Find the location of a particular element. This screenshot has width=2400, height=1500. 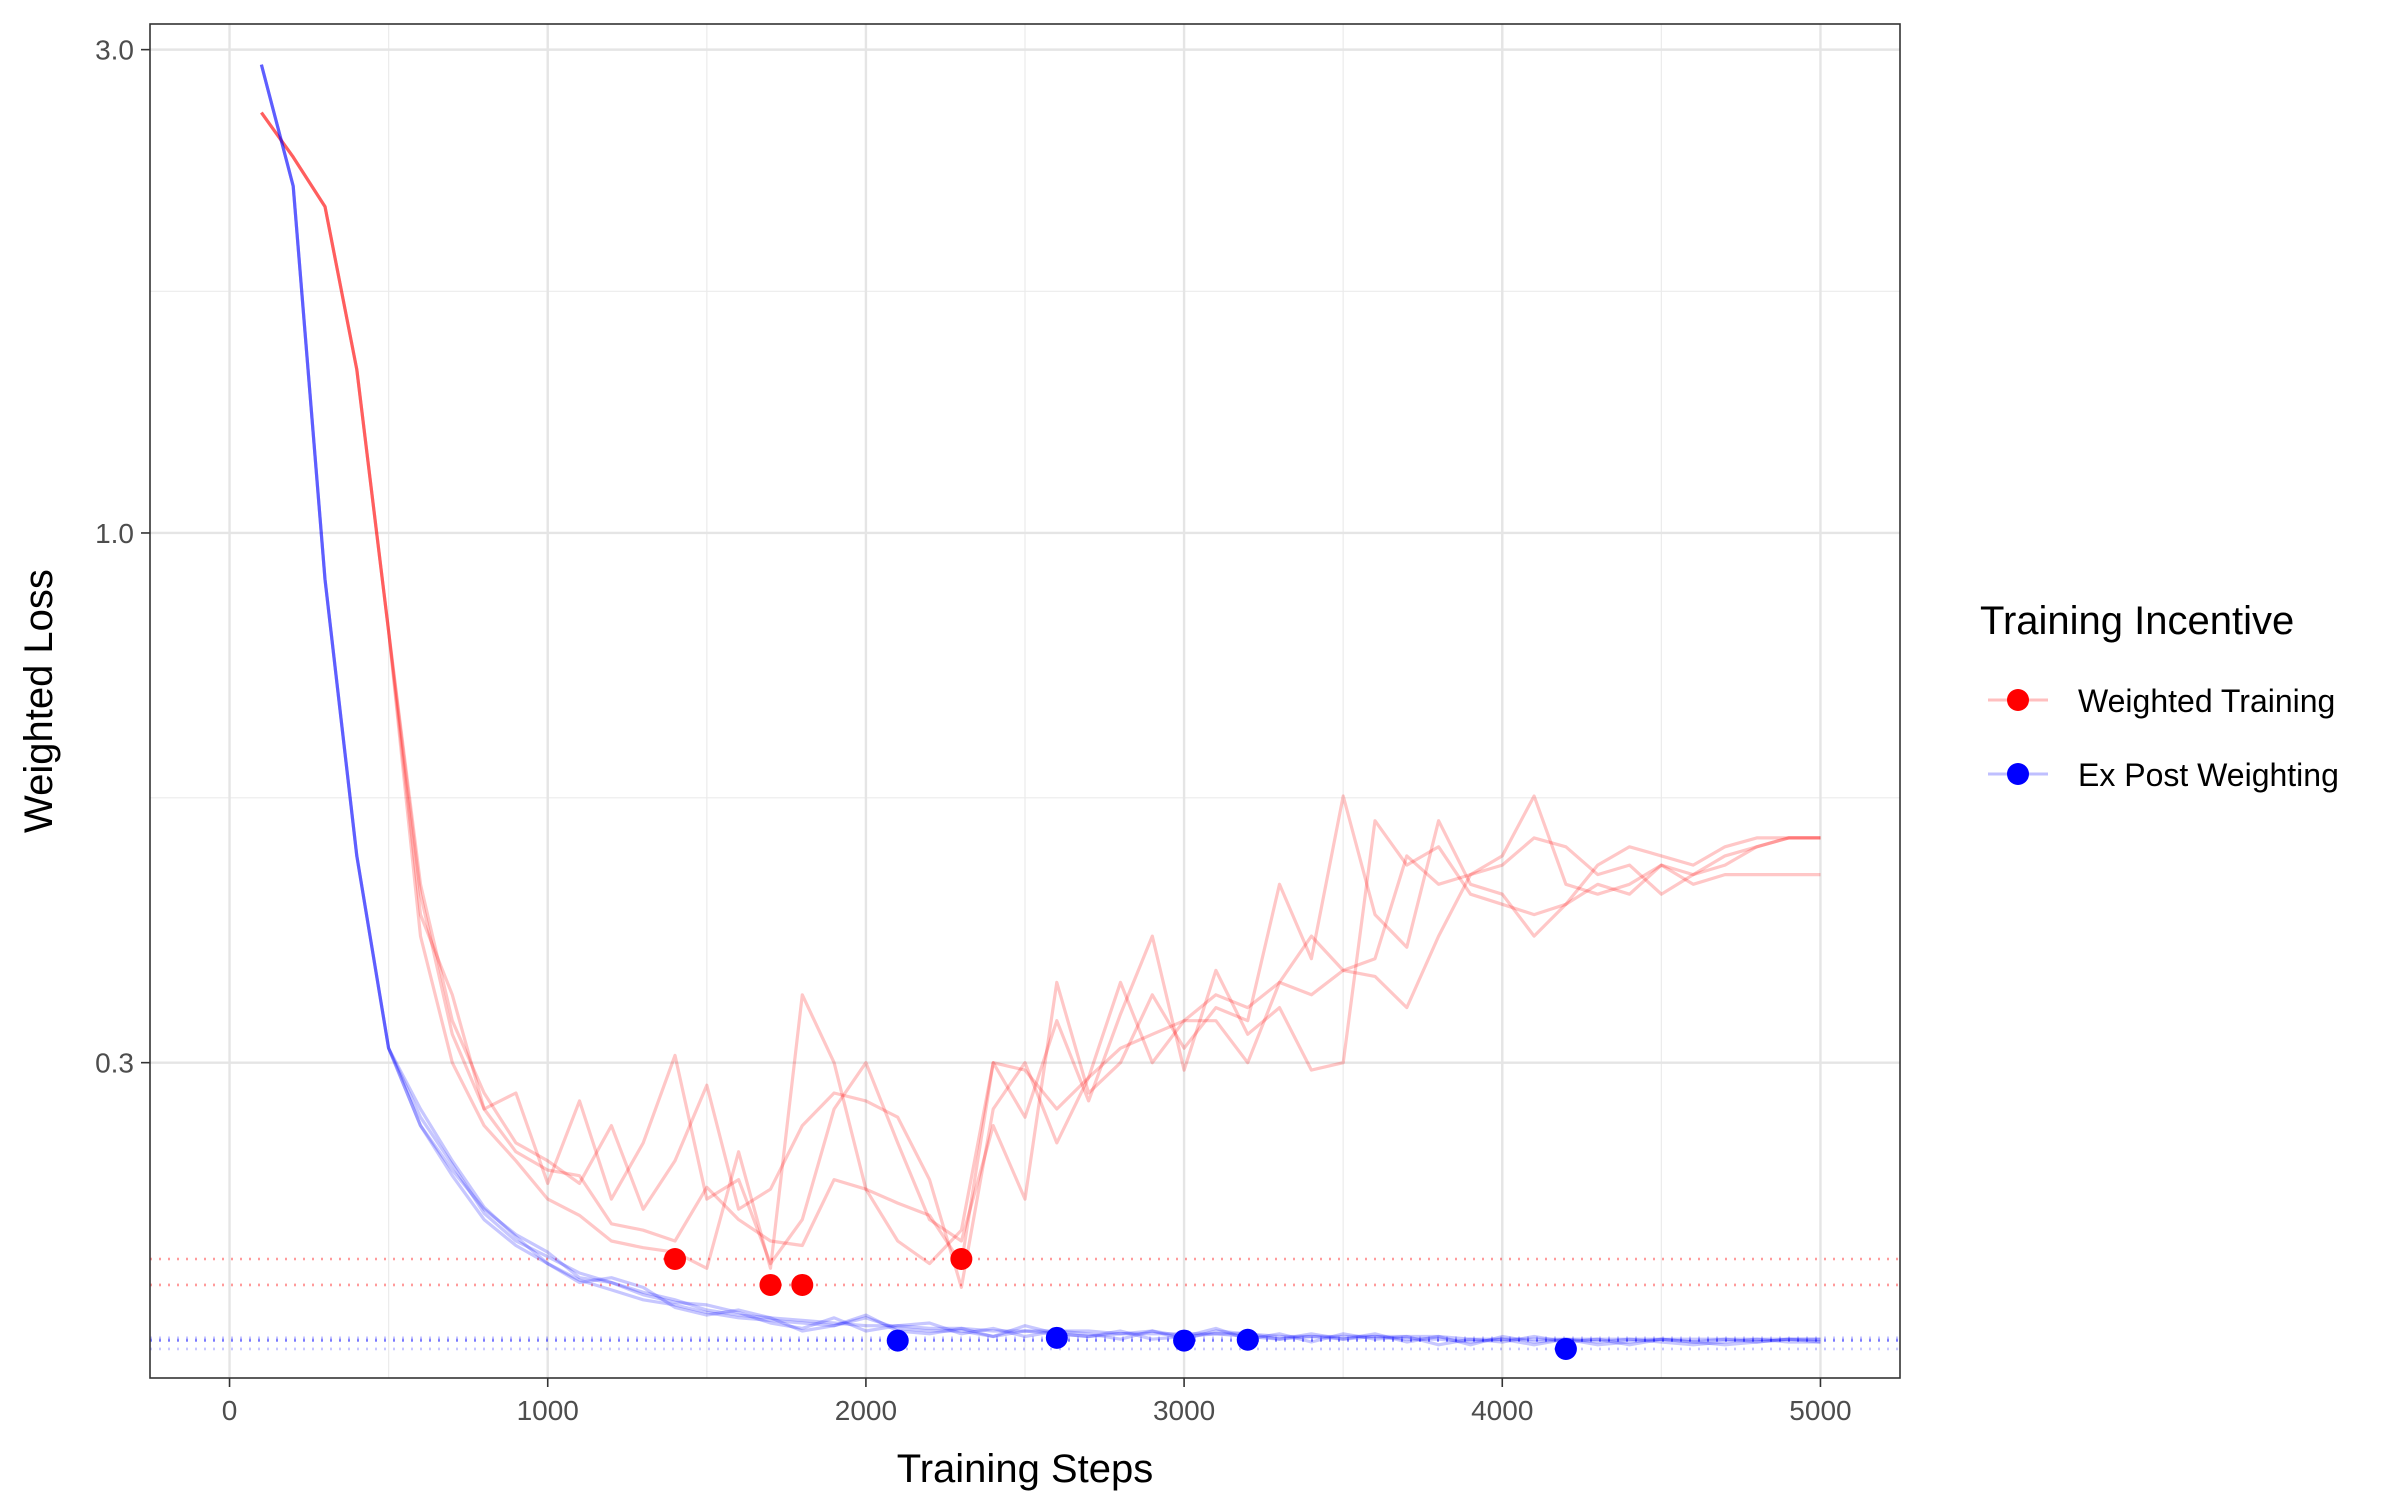

y-tick-label: 0.3 is located at coordinates (114, 1063).